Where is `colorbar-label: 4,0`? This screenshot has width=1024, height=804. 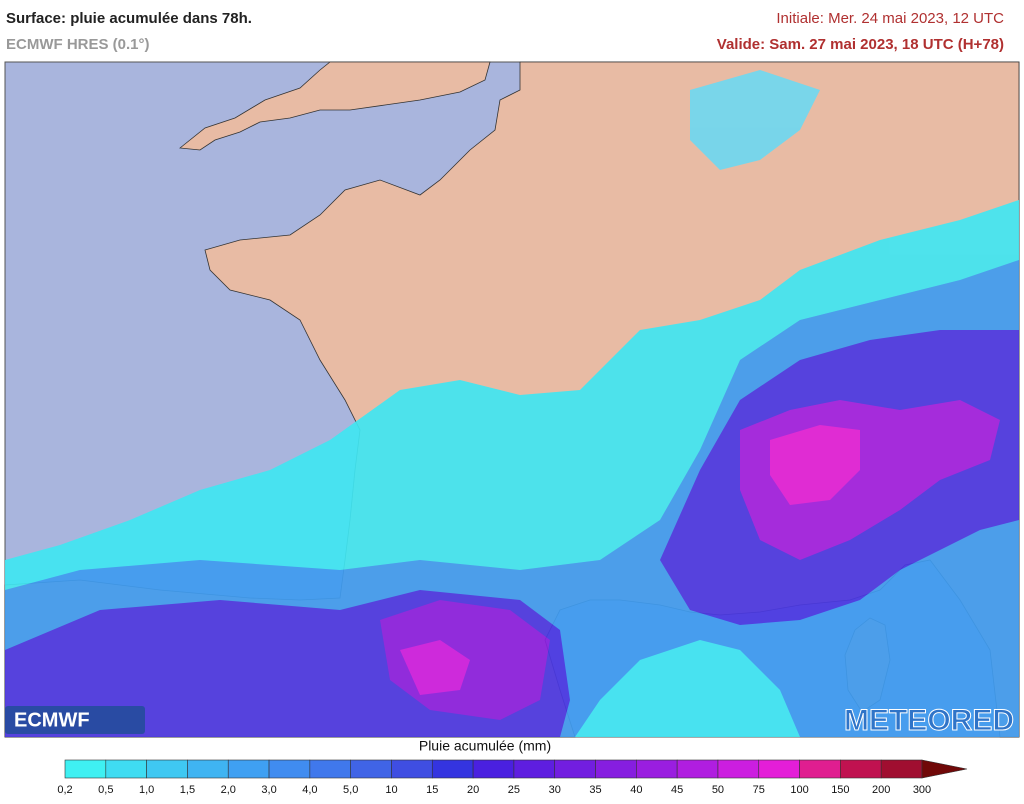 colorbar-label: 4,0 is located at coordinates (309, 790).